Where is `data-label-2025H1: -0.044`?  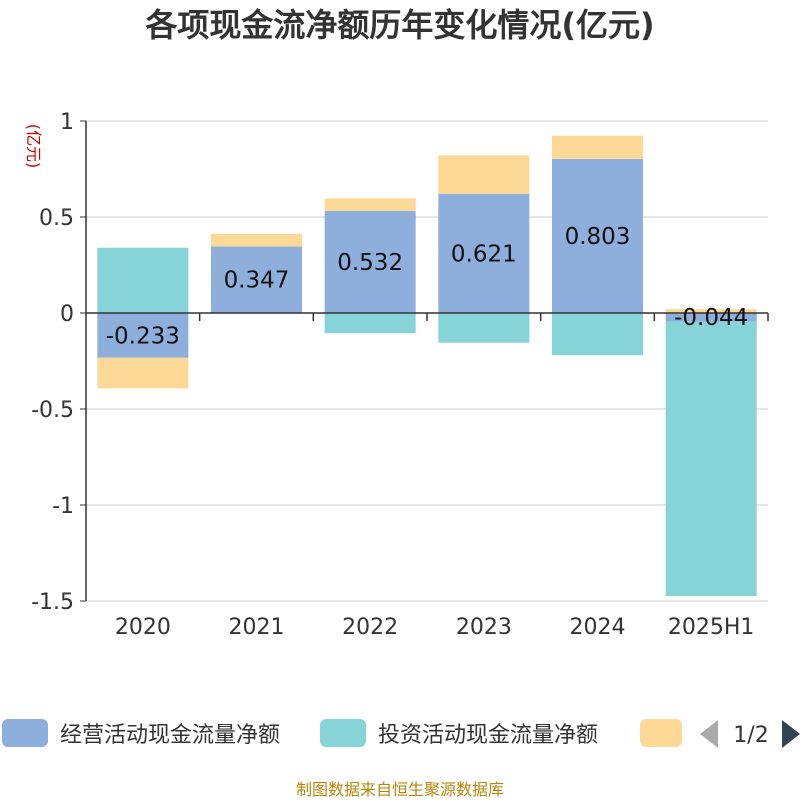 data-label-2025H1: -0.044 is located at coordinates (711, 318).